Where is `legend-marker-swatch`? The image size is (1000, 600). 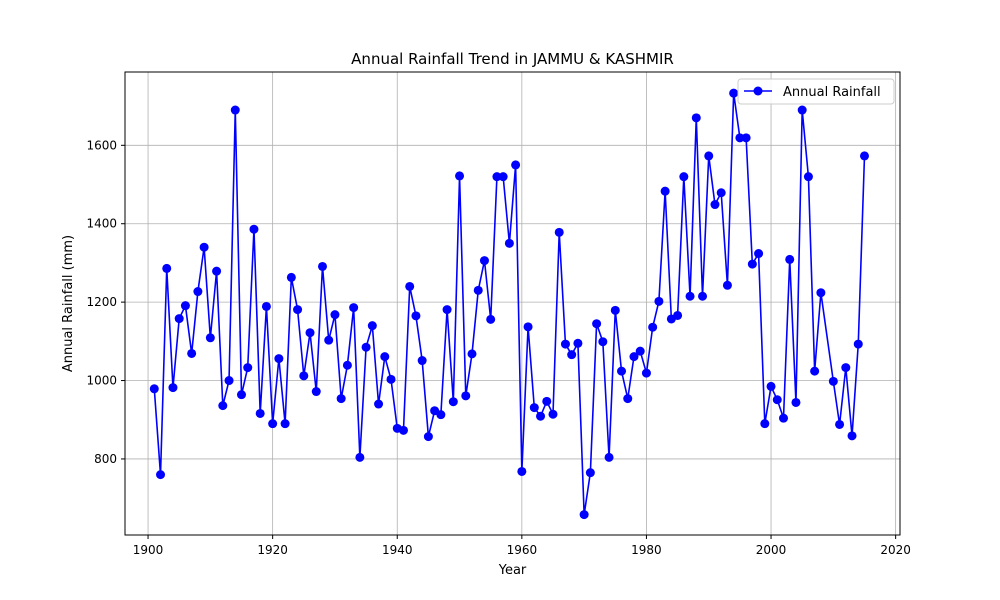
legend-marker-swatch is located at coordinates (758, 91).